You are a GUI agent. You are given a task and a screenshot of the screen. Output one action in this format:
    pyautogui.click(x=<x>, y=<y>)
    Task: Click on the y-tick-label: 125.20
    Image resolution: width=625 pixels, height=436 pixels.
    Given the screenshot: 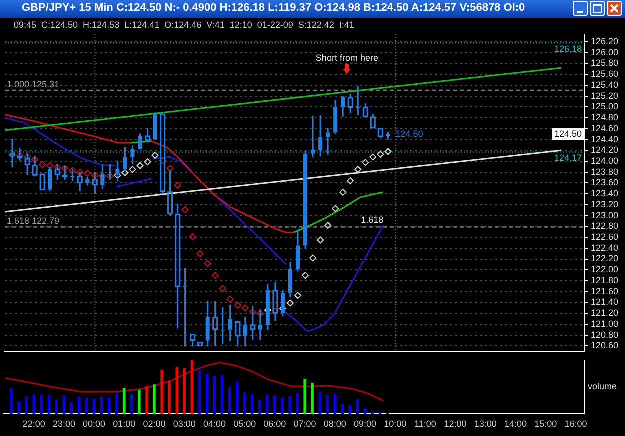 What is the action you would take?
    pyautogui.click(x=605, y=95)
    